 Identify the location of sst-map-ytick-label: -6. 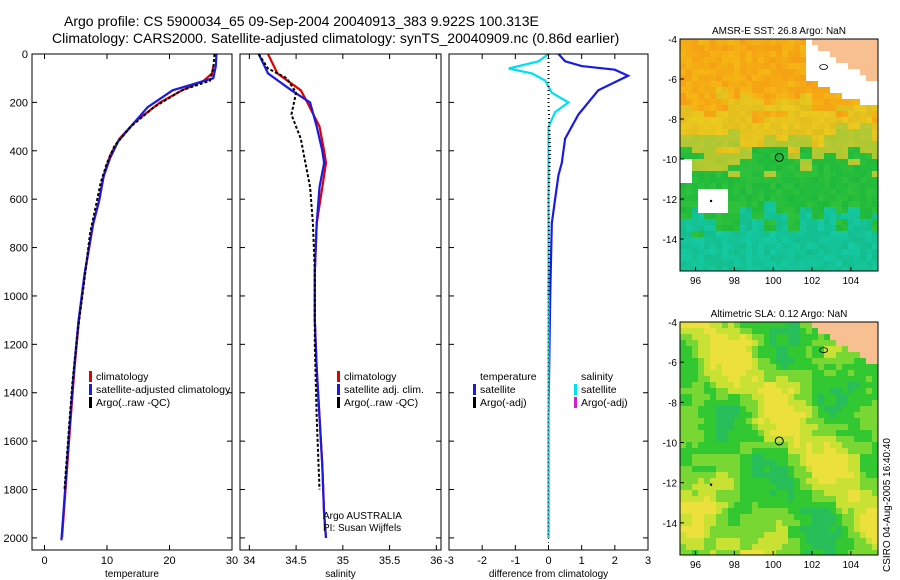
(672, 80).